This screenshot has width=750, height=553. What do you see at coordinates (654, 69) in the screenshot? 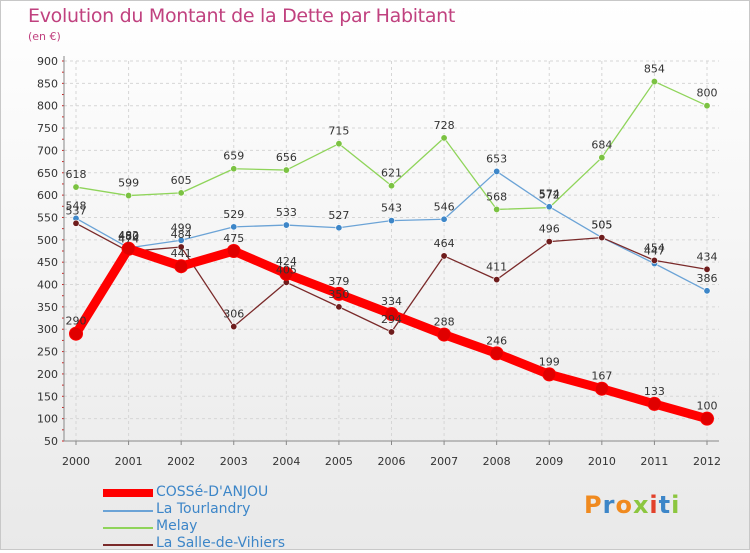
I see `data-label: 854` at bounding box center [654, 69].